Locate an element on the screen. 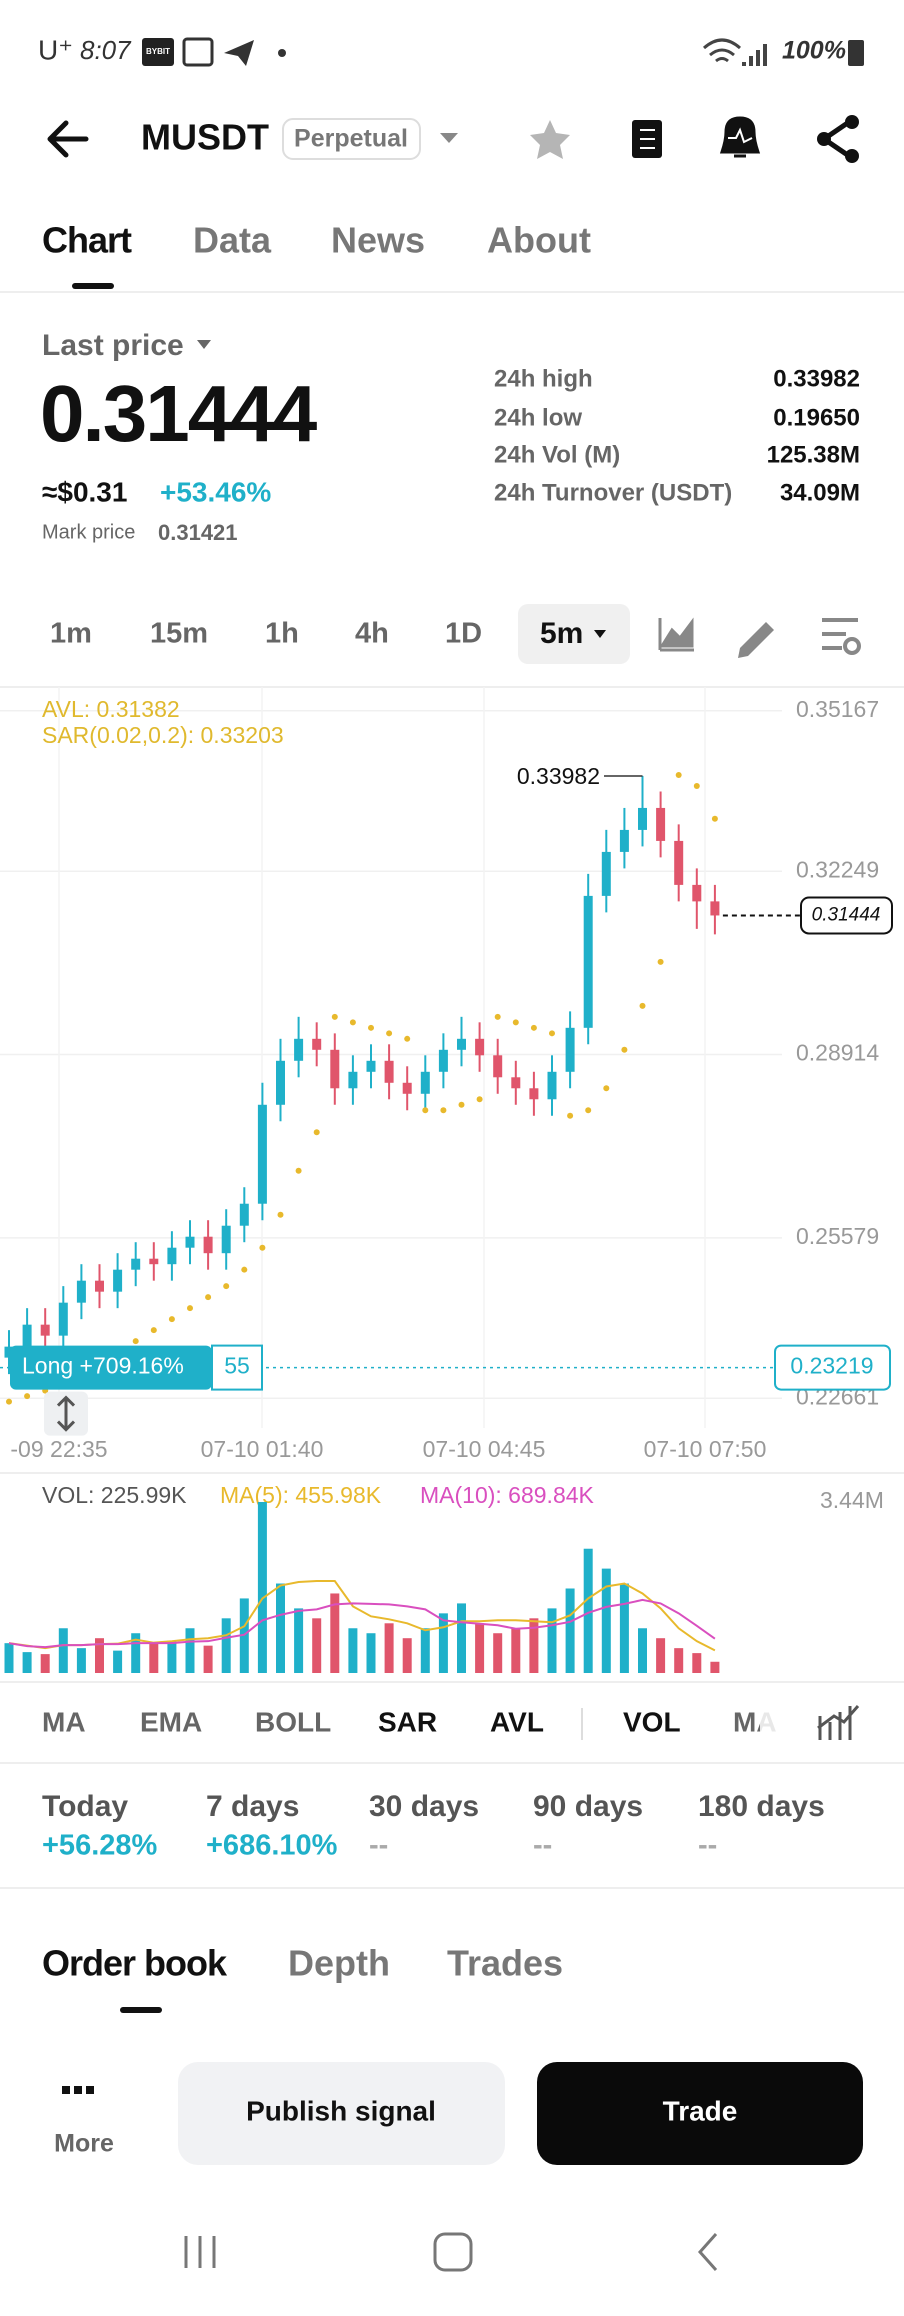  stat-value: 34.09M is located at coordinates (820, 492).